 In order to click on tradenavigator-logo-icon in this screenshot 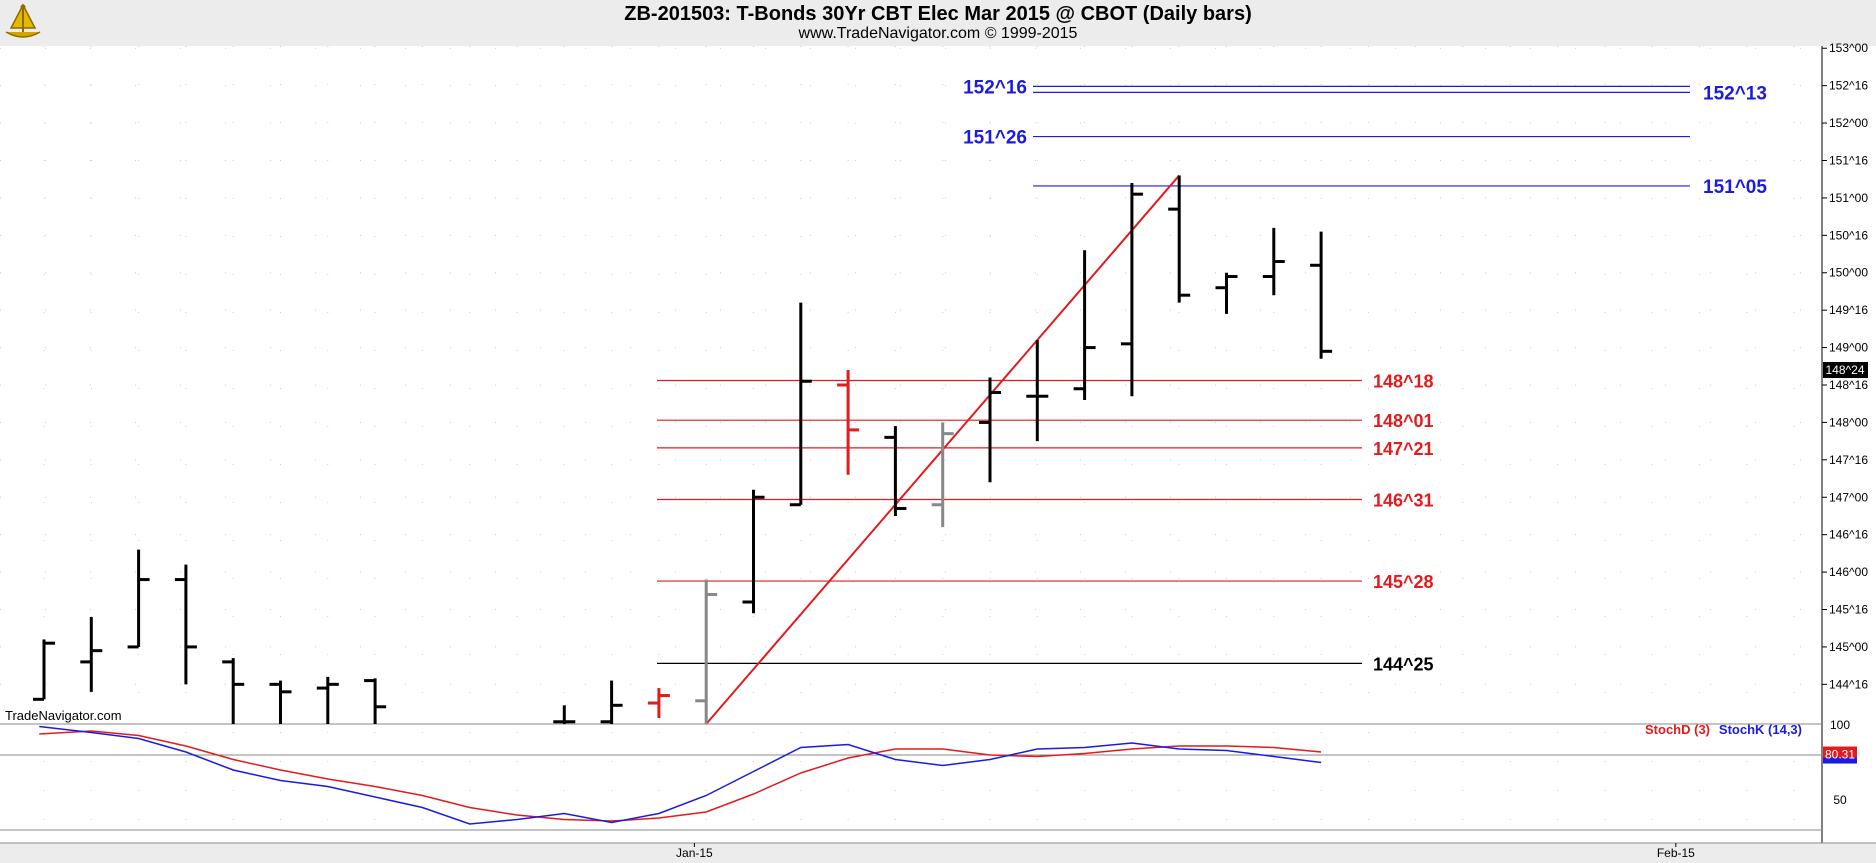, I will do `click(23, 20)`.